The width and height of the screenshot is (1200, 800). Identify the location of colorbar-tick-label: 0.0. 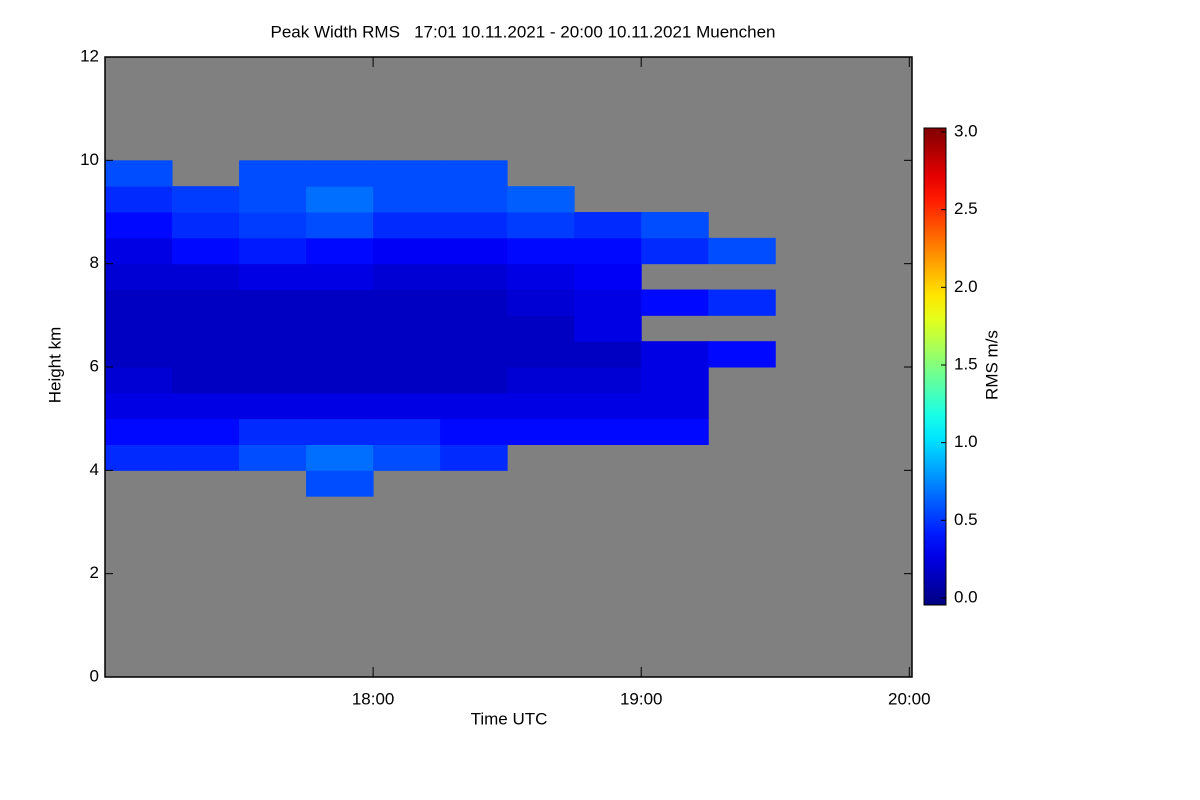
(966, 596).